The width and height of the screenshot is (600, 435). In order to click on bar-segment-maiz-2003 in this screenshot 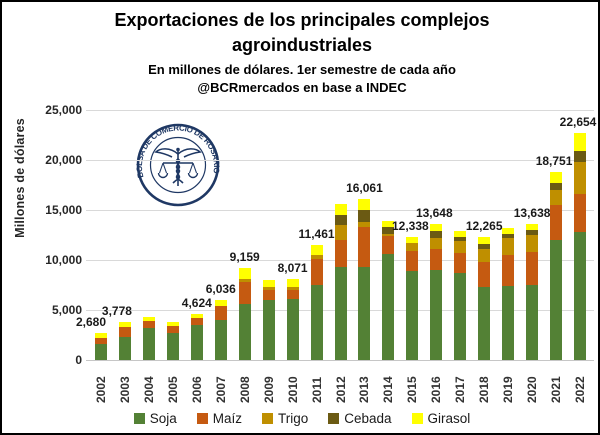, I will do `click(124, 332)`.